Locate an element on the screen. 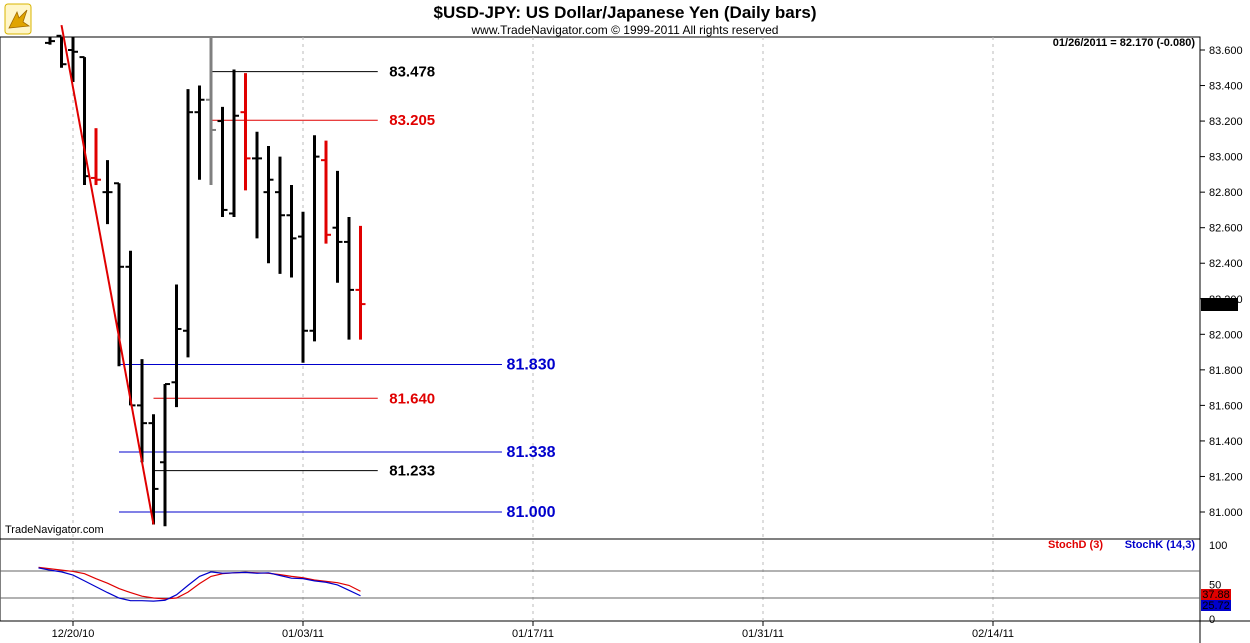  y-tick-label: 81.800 is located at coordinates (1226, 371).